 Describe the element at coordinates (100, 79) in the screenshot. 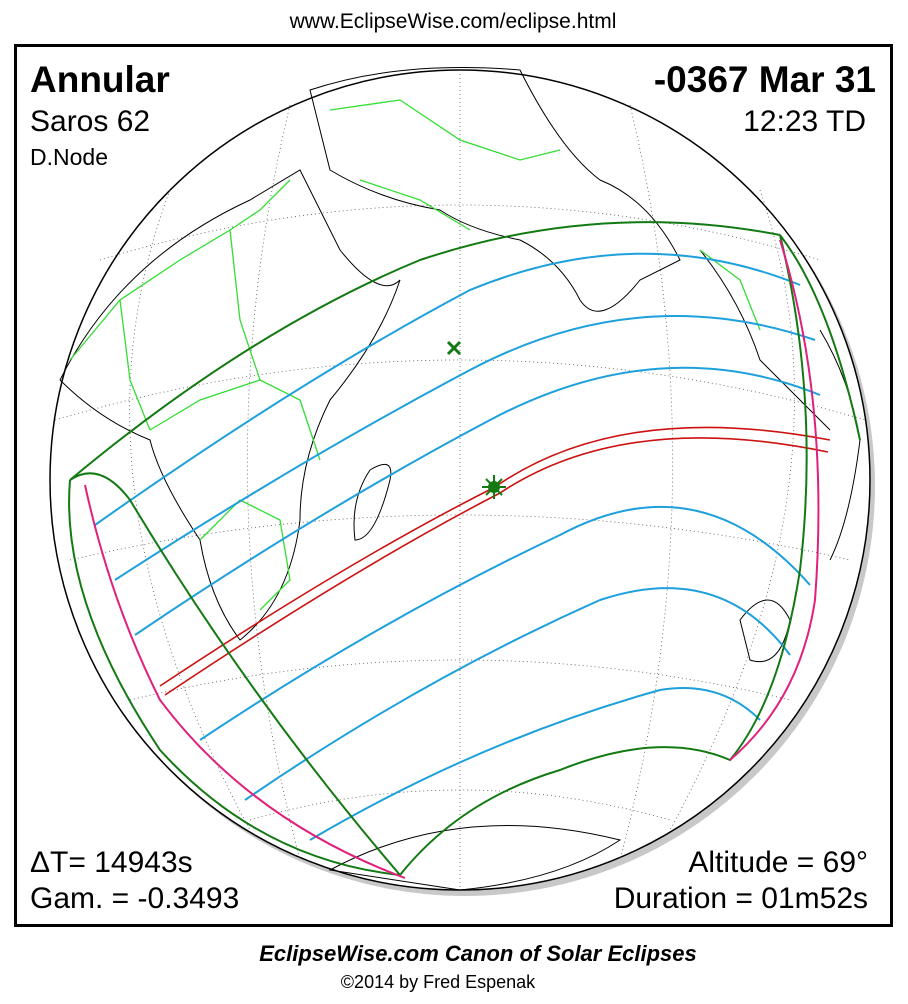

I see `eclipse-type: Annular` at that location.